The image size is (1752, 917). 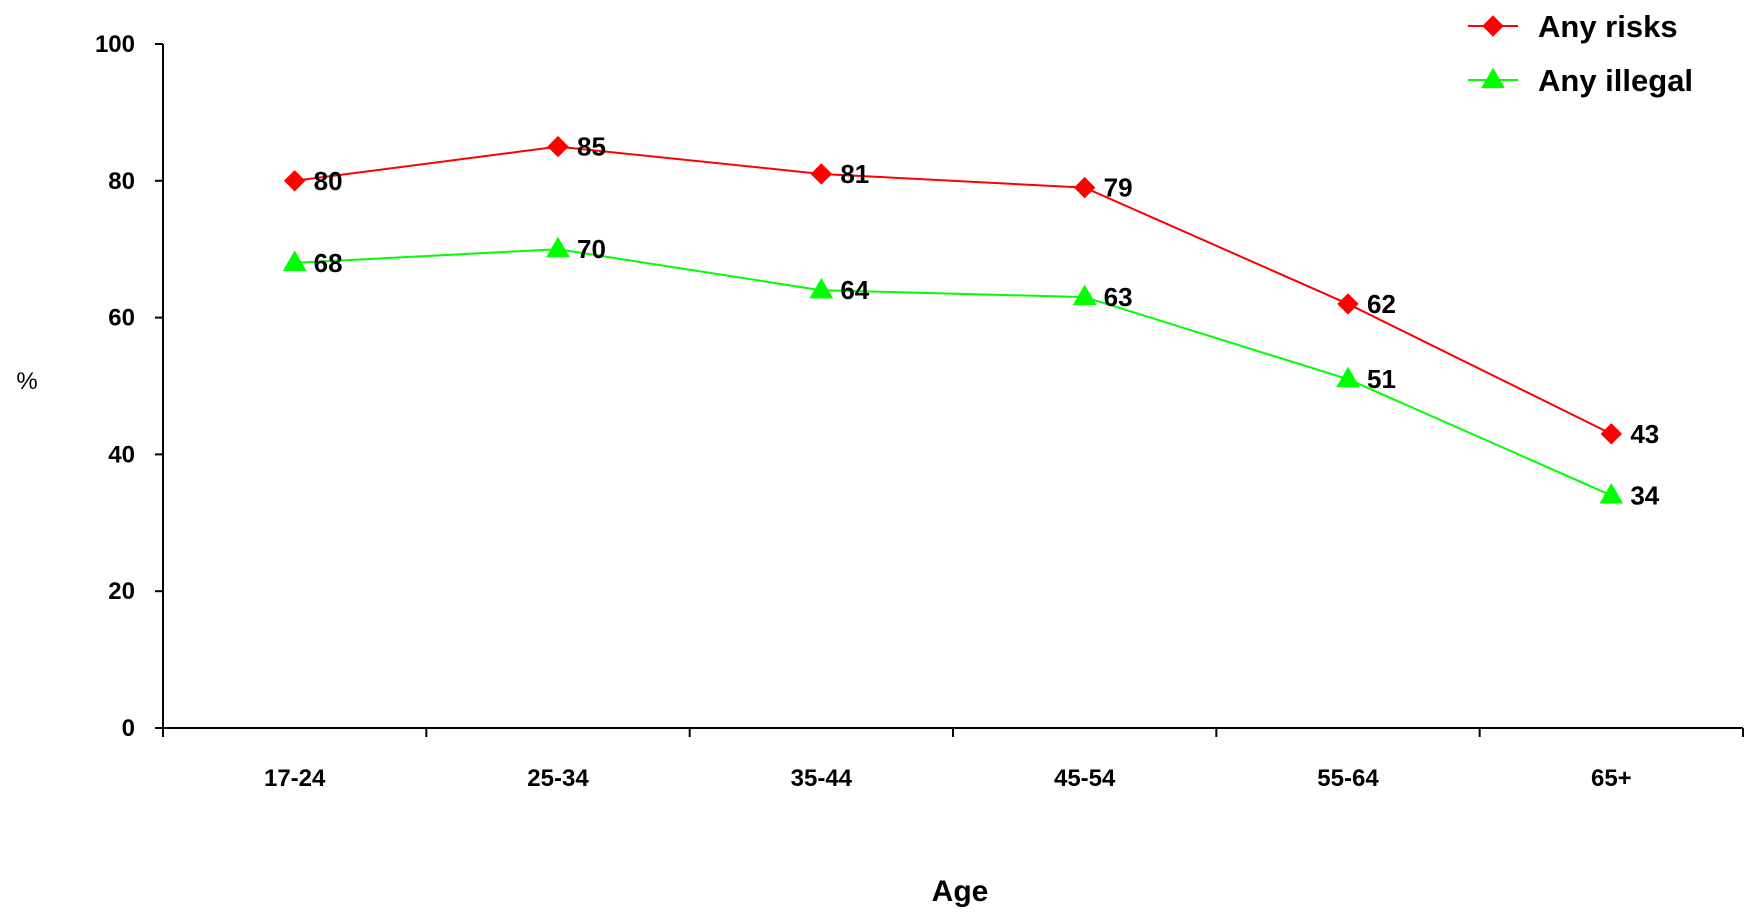 I want to click on x-tick-label: 55-64, so click(x=1348, y=778).